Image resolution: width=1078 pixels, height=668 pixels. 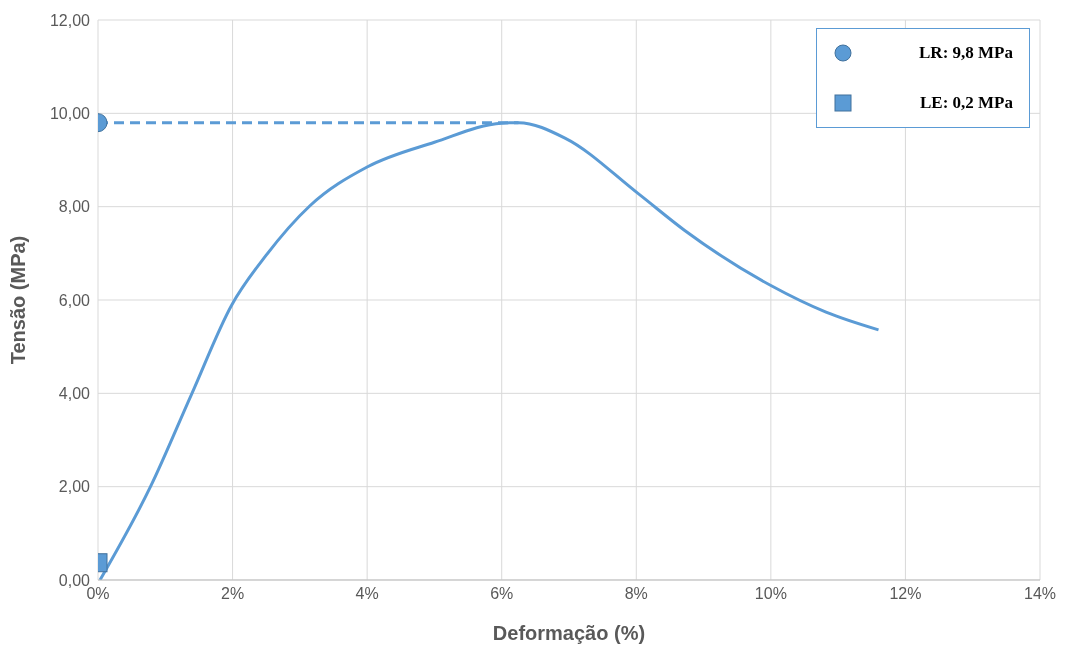 What do you see at coordinates (636, 594) in the screenshot?
I see `x-tick-label: 8%` at bounding box center [636, 594].